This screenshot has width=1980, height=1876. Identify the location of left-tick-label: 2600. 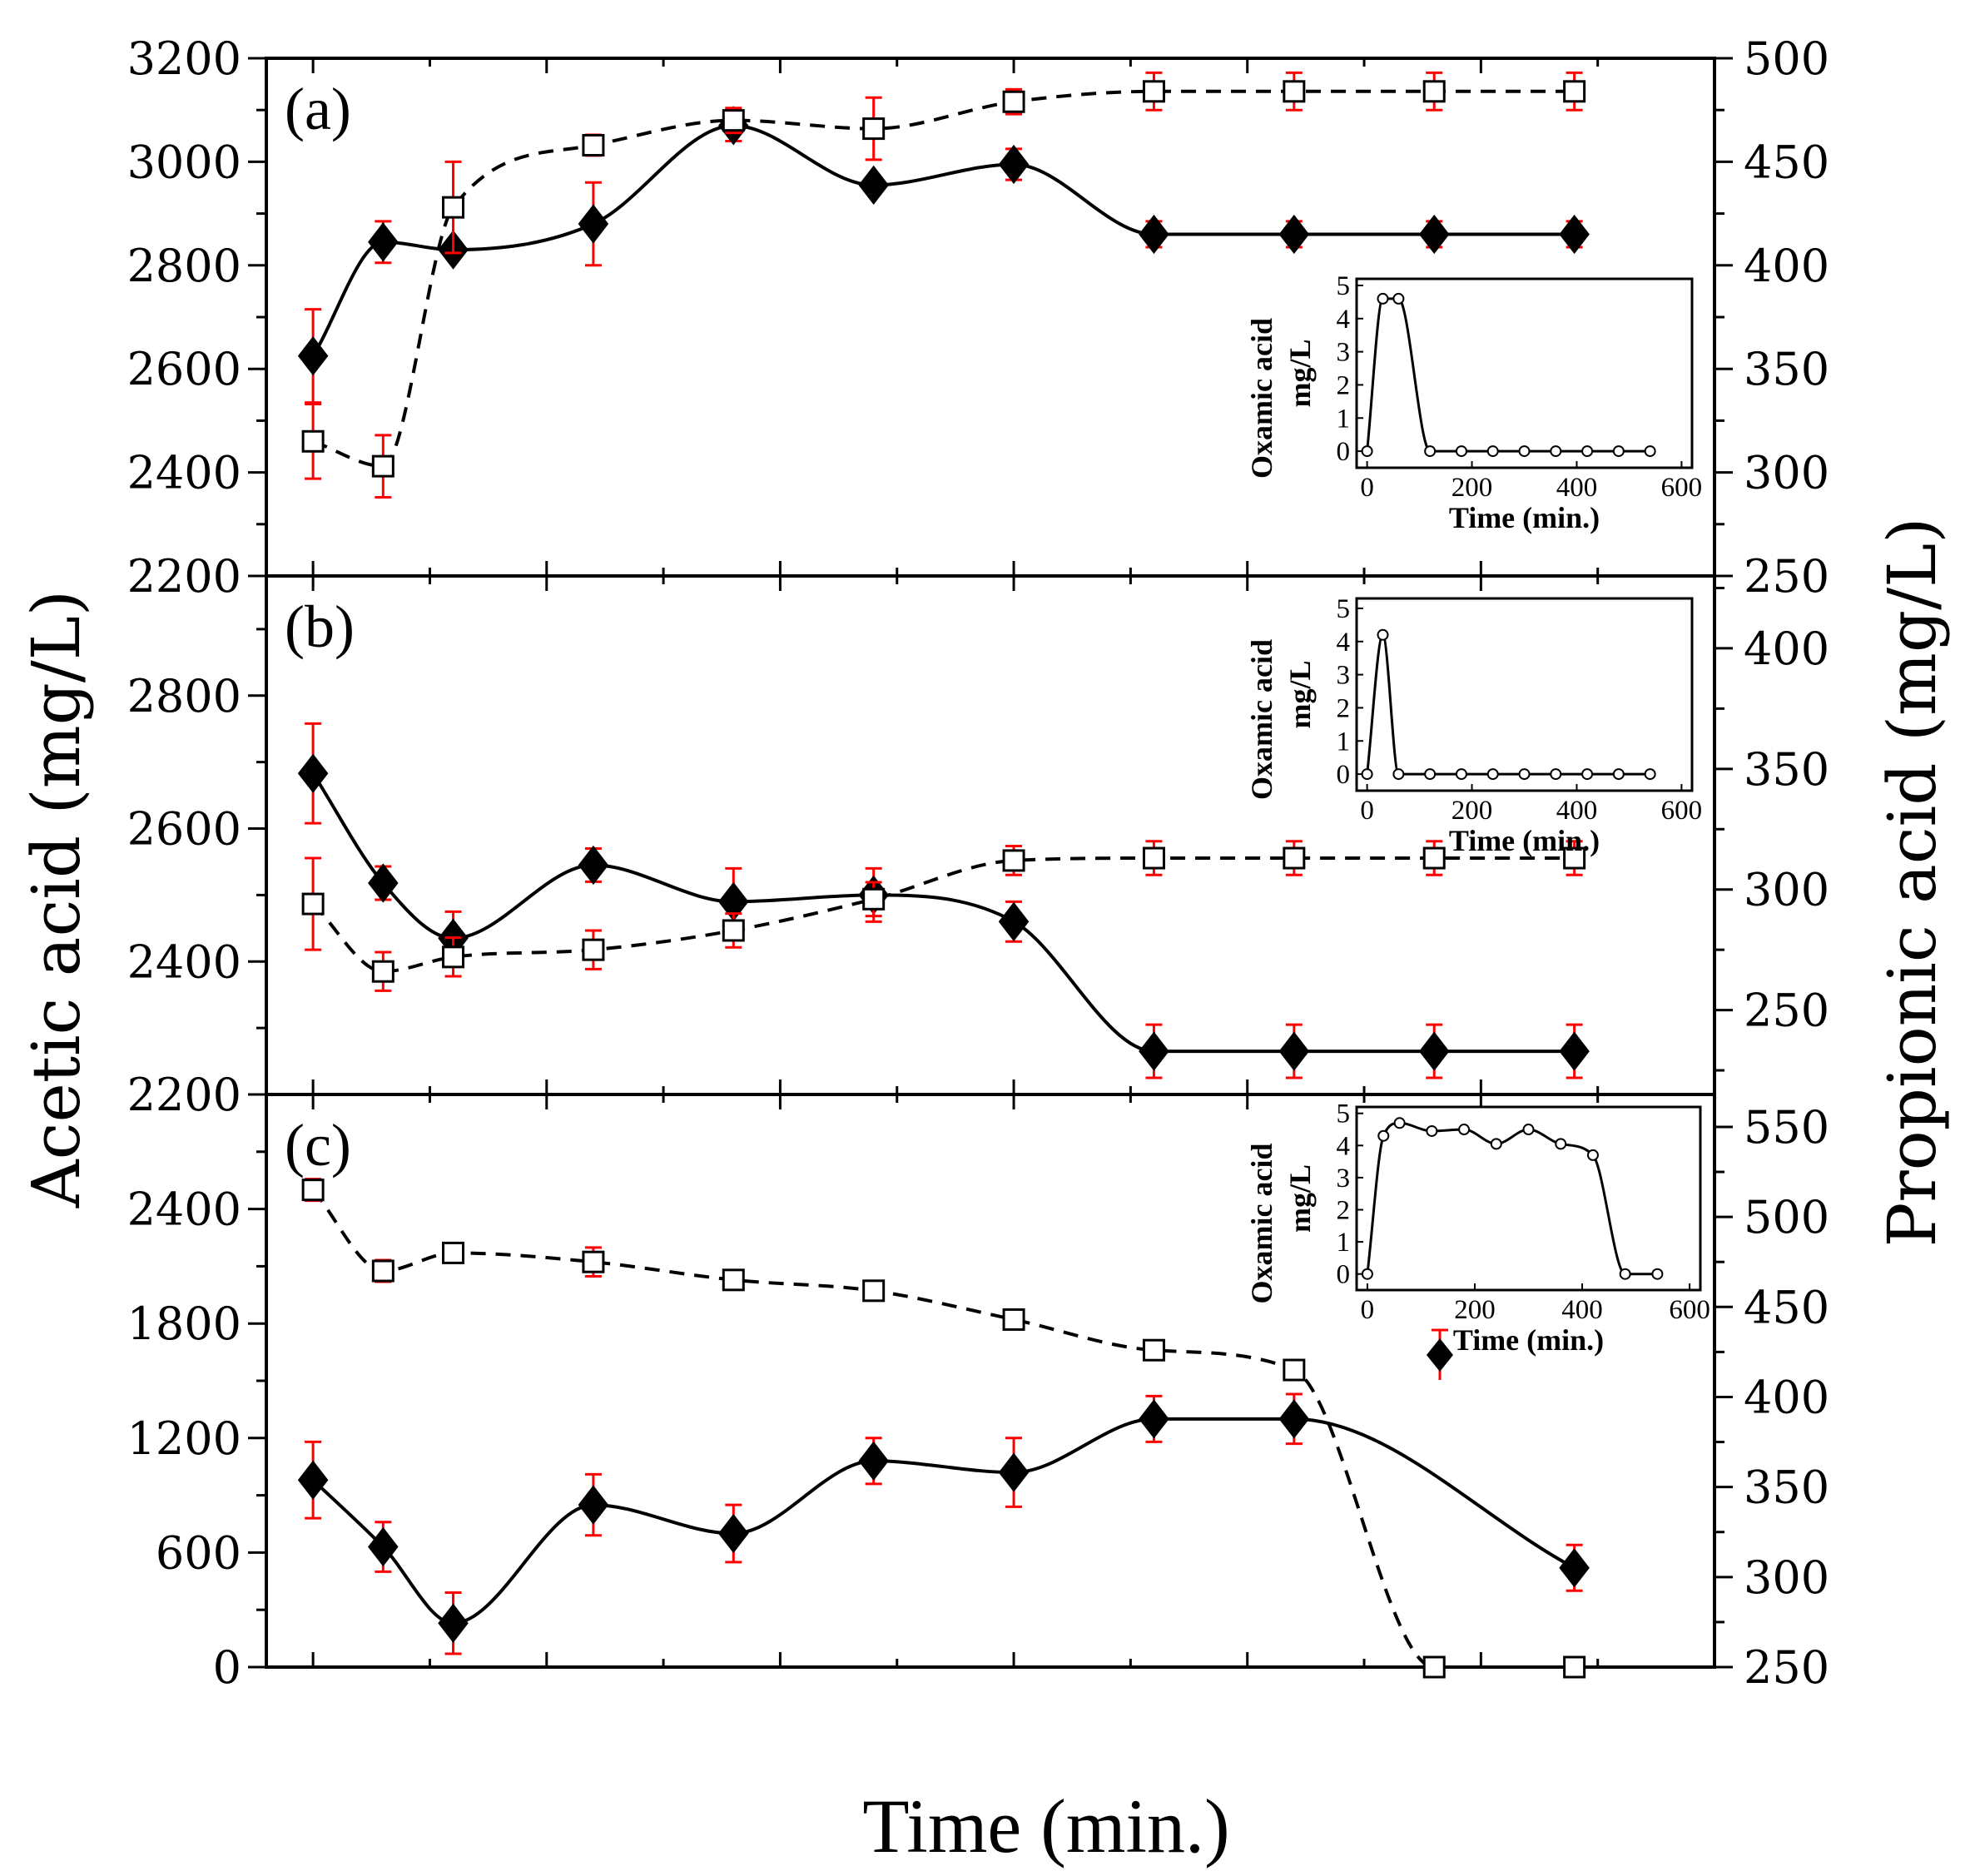
(184, 829).